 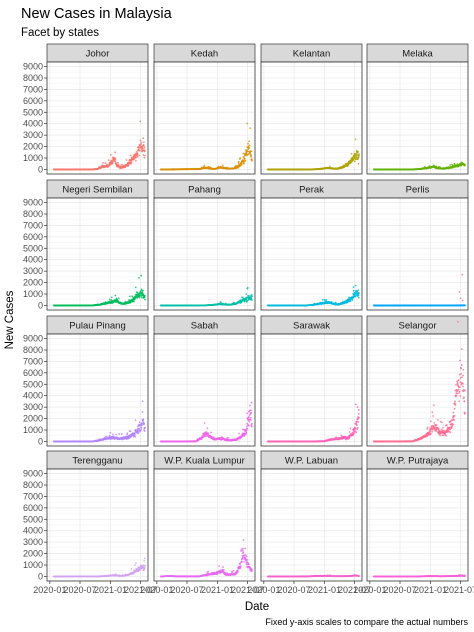 What do you see at coordinates (417, 109) in the screenshot?
I see `facet-melaka: Melaka` at bounding box center [417, 109].